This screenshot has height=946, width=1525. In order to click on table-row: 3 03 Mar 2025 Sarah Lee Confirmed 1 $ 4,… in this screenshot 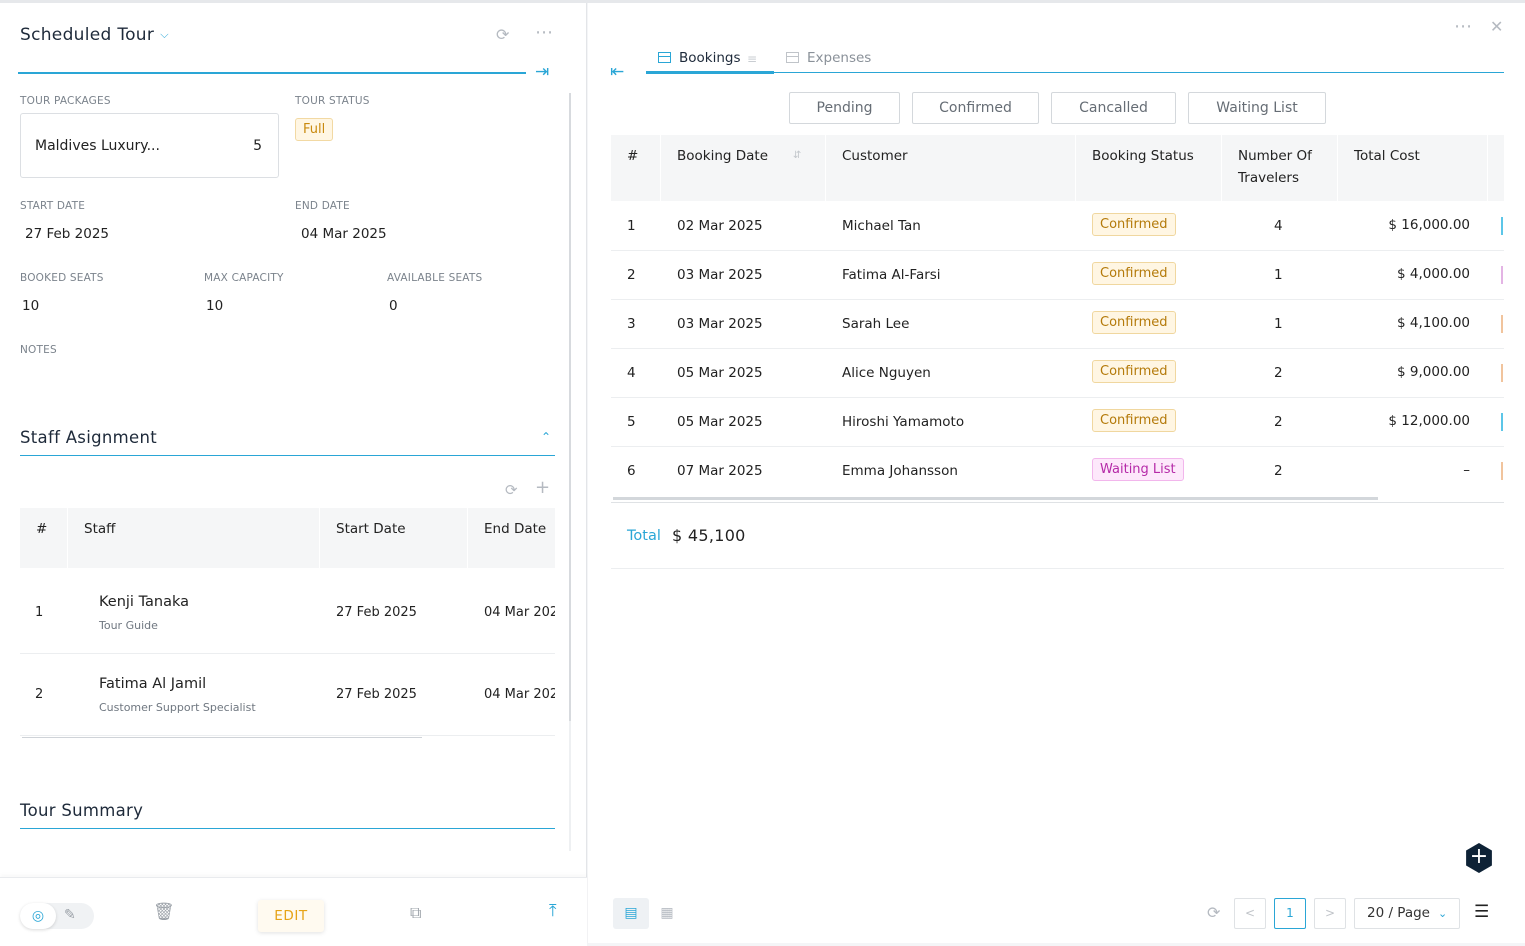, I will do `click(1057, 324)`.